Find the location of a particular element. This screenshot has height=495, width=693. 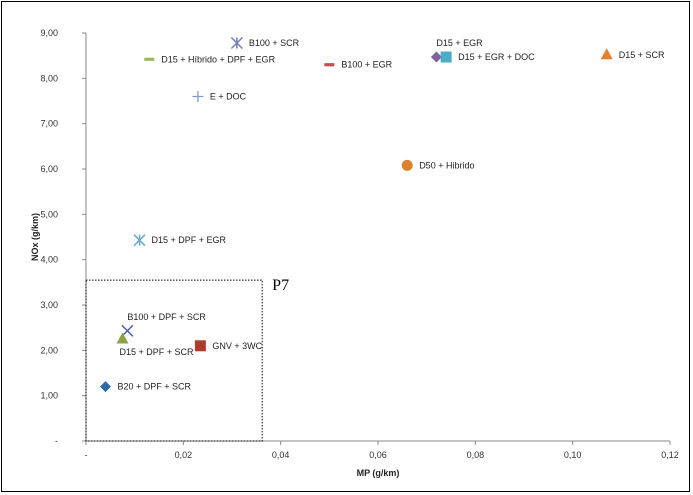

x-tick-label: 0,12 is located at coordinates (670, 455).